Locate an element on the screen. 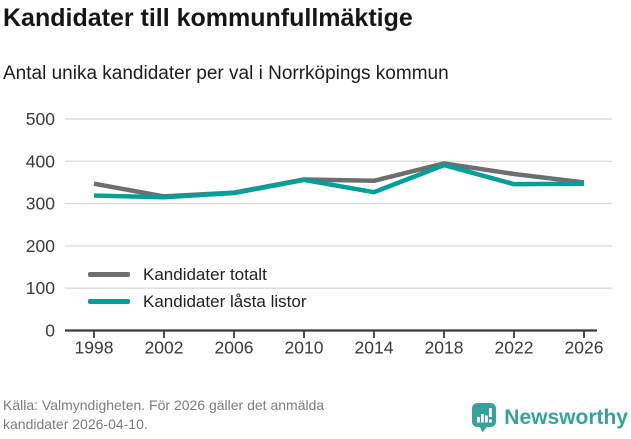  x-tick-label: 2018 is located at coordinates (444, 348).